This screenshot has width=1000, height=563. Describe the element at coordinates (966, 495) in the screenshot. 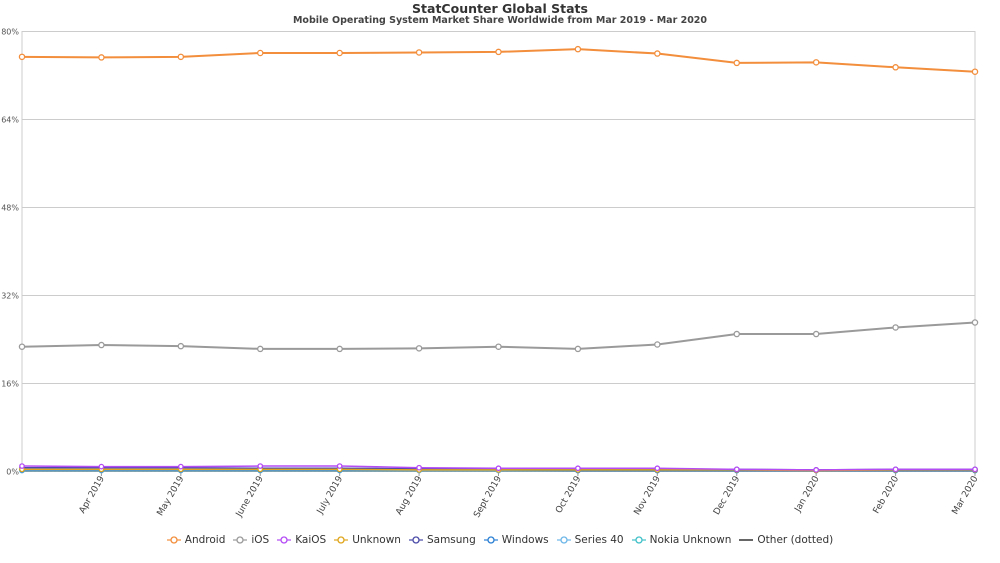

I see `x-tick-label: Mar 2020` at that location.